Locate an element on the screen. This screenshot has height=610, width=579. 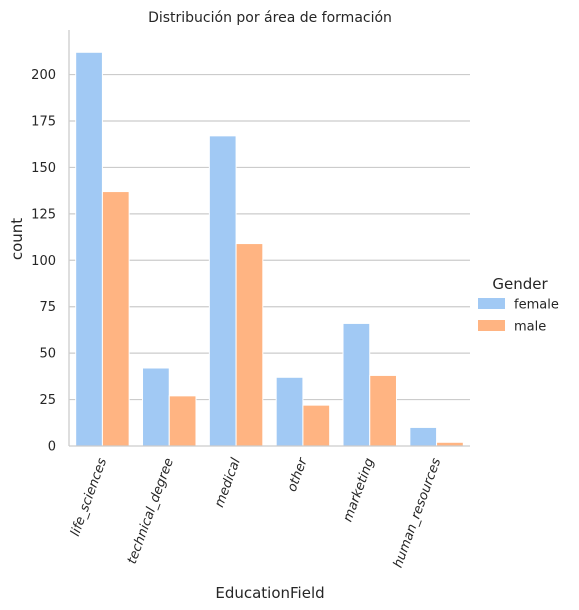
legend-swatch-male is located at coordinates (491, 325).